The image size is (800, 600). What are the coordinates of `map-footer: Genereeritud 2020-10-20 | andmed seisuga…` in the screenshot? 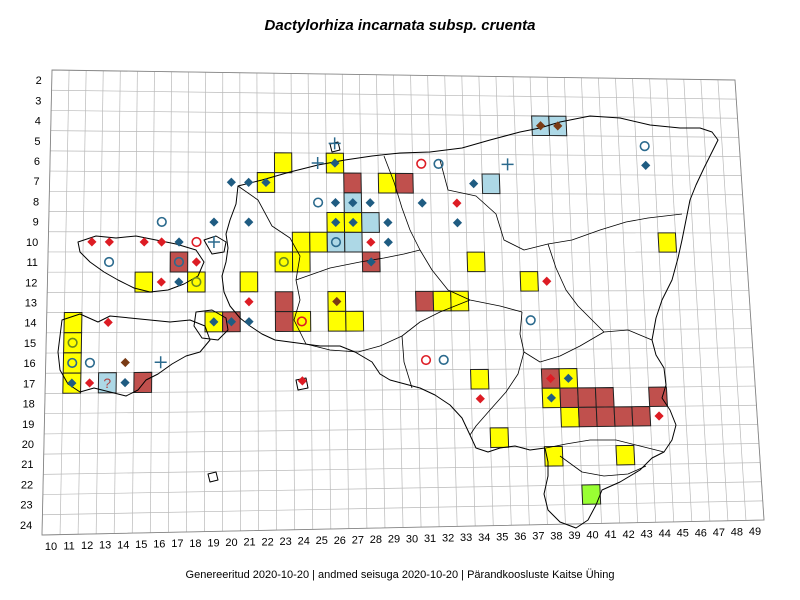 It's located at (400, 575).